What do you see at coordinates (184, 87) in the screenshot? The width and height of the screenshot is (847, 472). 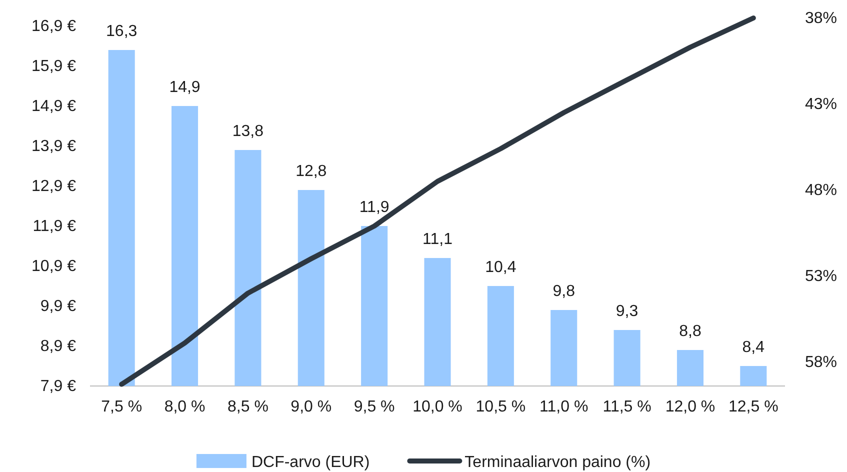 I see `data-label: 14,9` at bounding box center [184, 87].